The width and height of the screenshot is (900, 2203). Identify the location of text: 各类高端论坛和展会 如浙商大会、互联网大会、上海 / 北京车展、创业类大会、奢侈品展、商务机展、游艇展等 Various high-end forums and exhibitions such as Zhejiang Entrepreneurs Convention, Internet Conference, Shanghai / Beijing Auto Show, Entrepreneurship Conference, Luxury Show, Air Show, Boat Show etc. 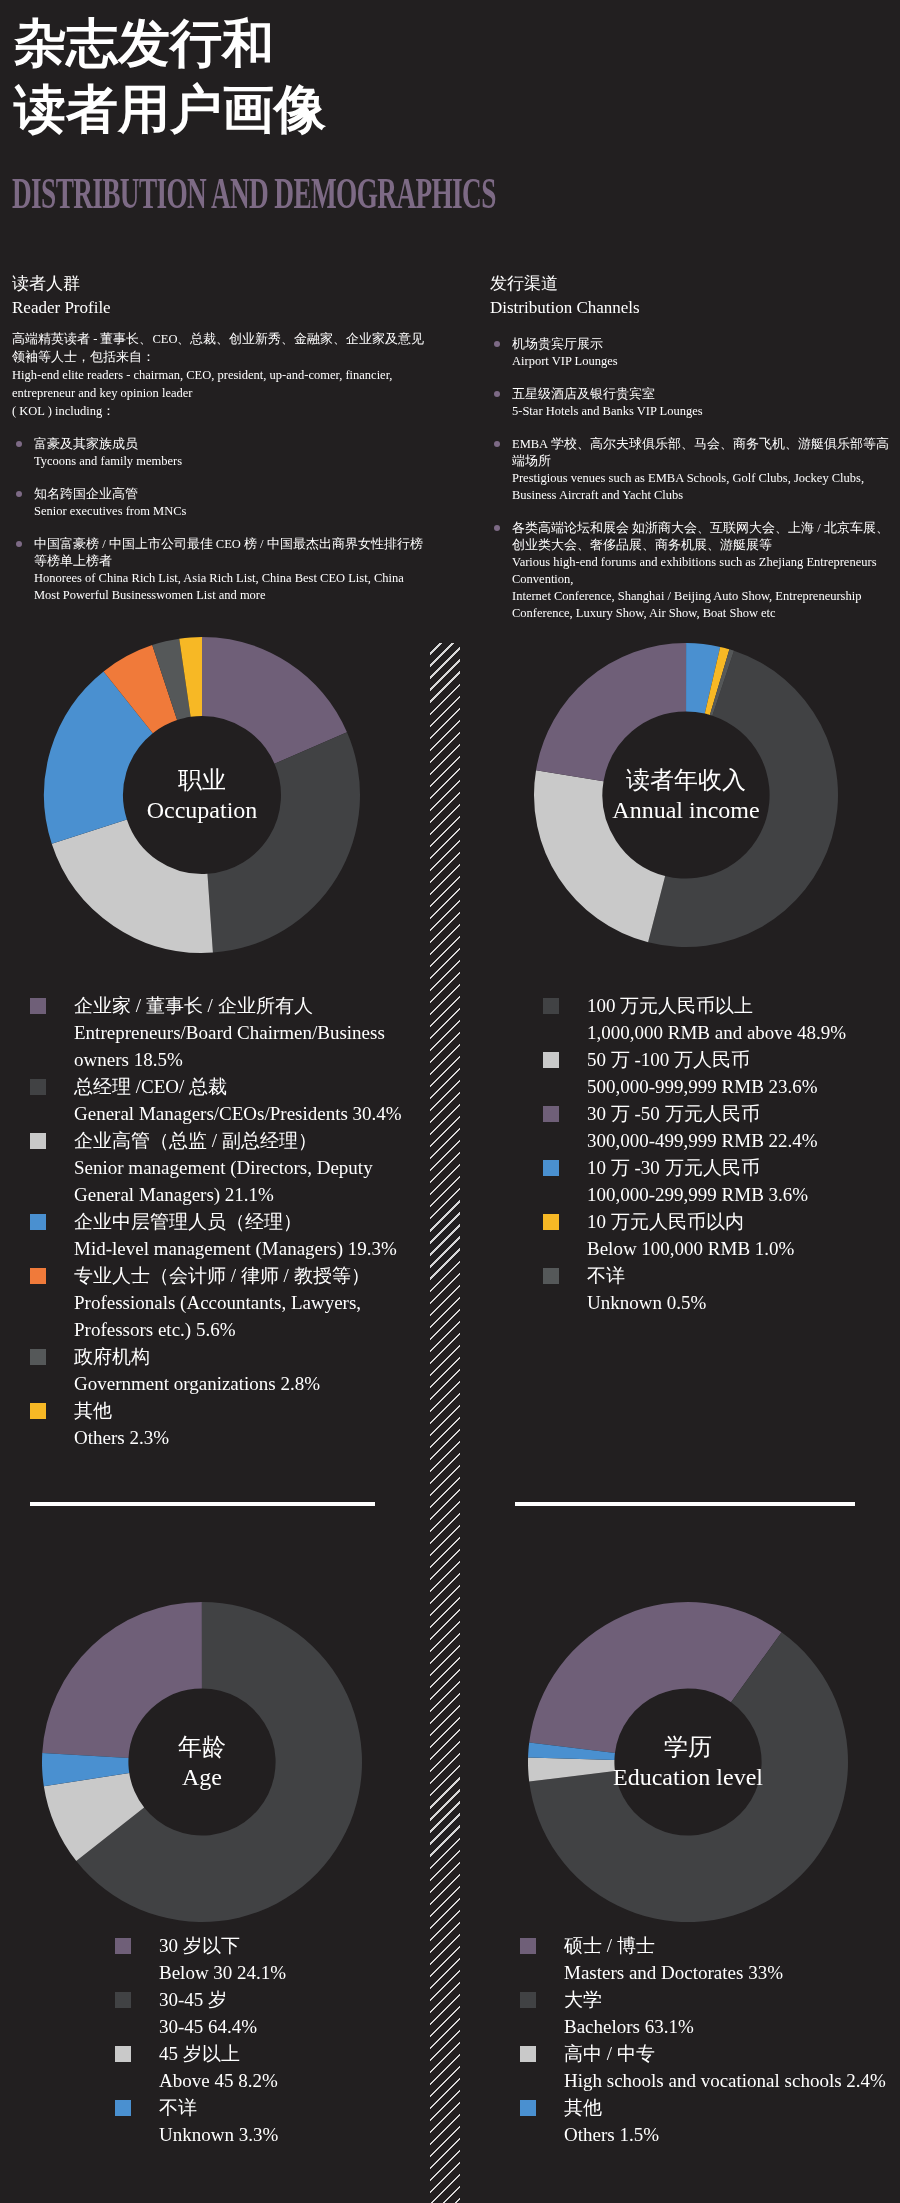
(700, 570).